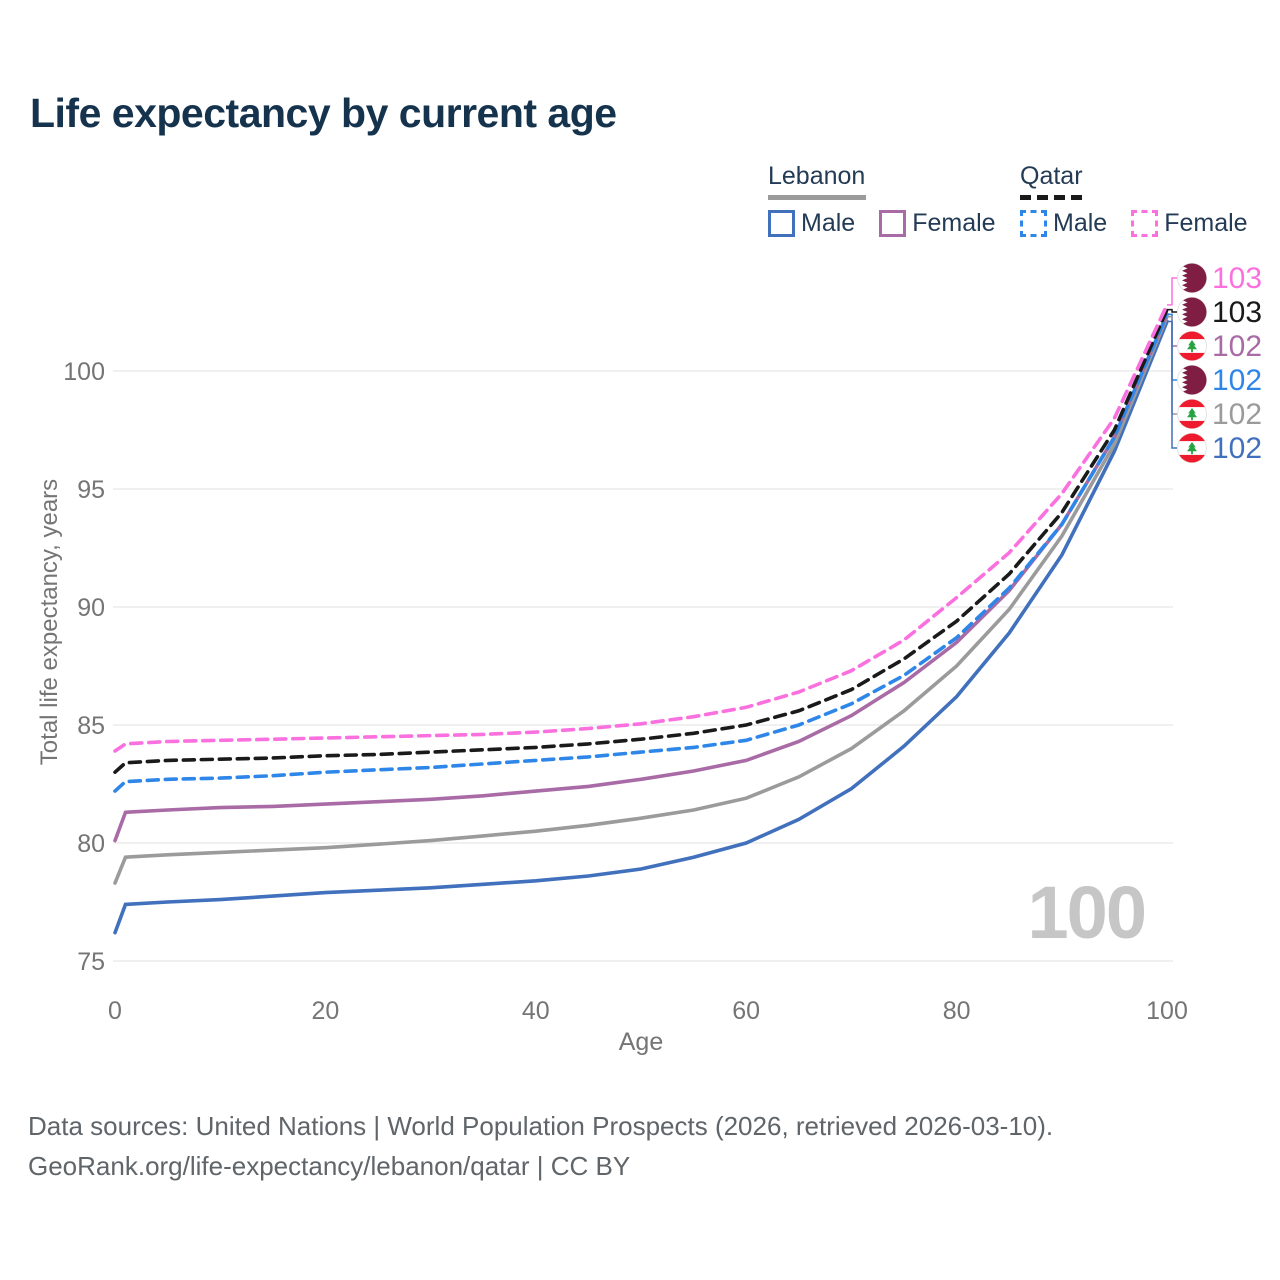 This screenshot has width=1280, height=1280. Describe the element at coordinates (954, 223) in the screenshot. I see `lebanon-female-label: Female` at that location.